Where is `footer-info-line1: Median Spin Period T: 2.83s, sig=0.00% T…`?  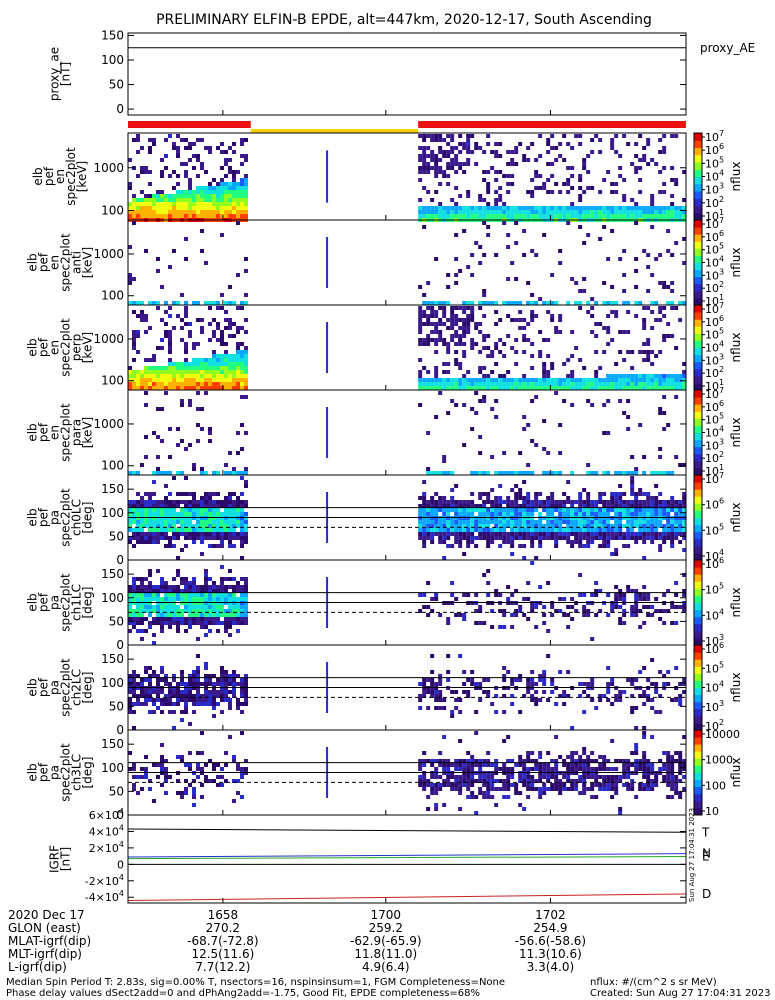
footer-info-line1: Median Spin Period T: 2.83s, sig=0.00% T… is located at coordinates (256, 982).